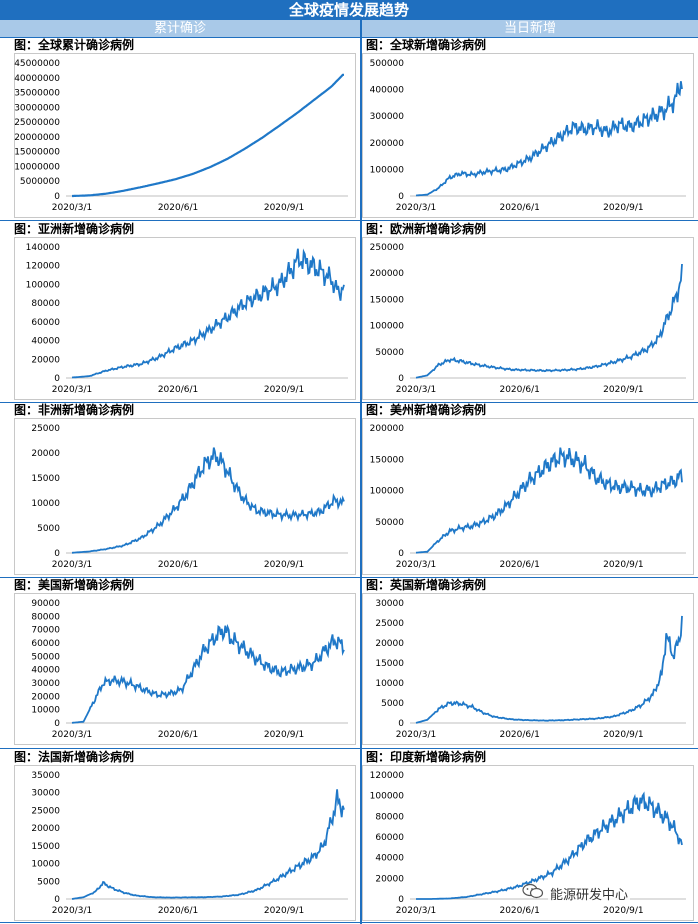 This screenshot has width=698, height=924. Describe the element at coordinates (37, 123) in the screenshot. I see `y-tick-label: 25000000` at that location.